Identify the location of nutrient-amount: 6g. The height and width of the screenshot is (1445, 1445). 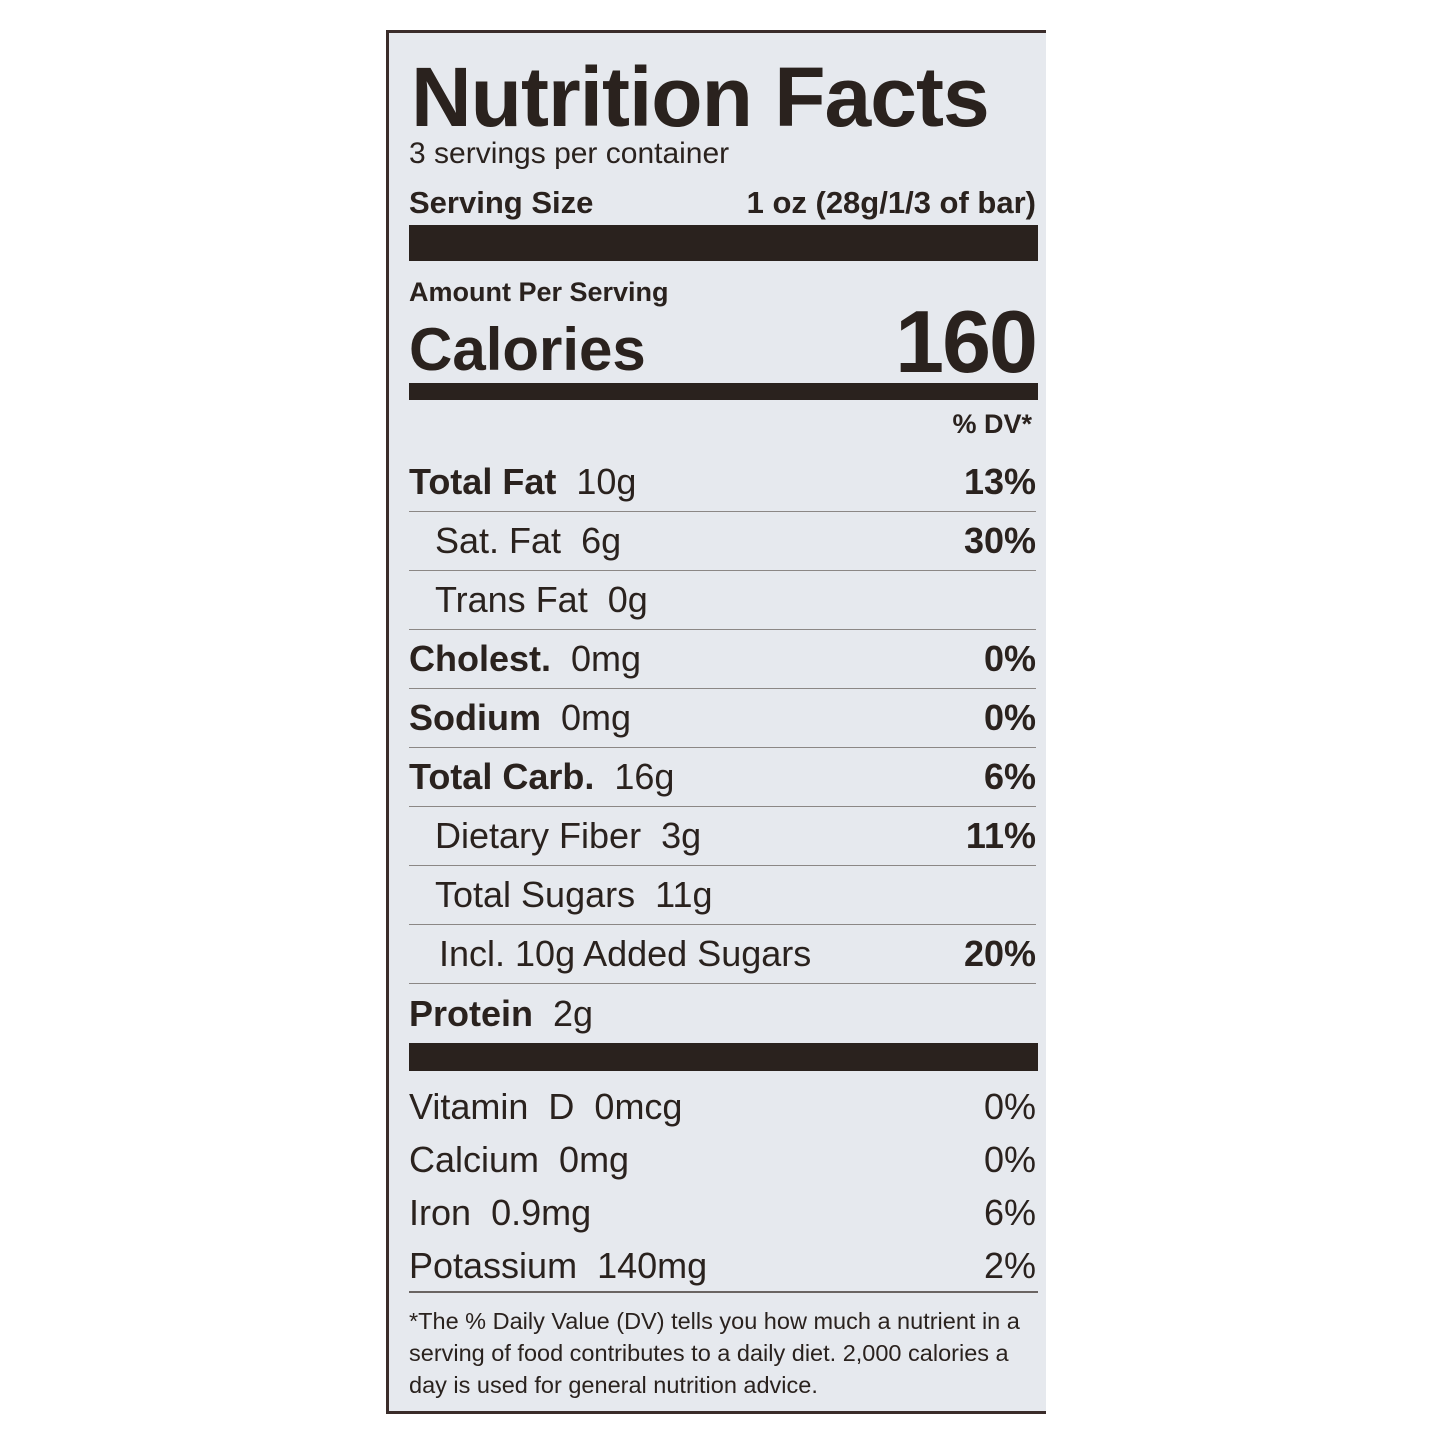
(601, 540).